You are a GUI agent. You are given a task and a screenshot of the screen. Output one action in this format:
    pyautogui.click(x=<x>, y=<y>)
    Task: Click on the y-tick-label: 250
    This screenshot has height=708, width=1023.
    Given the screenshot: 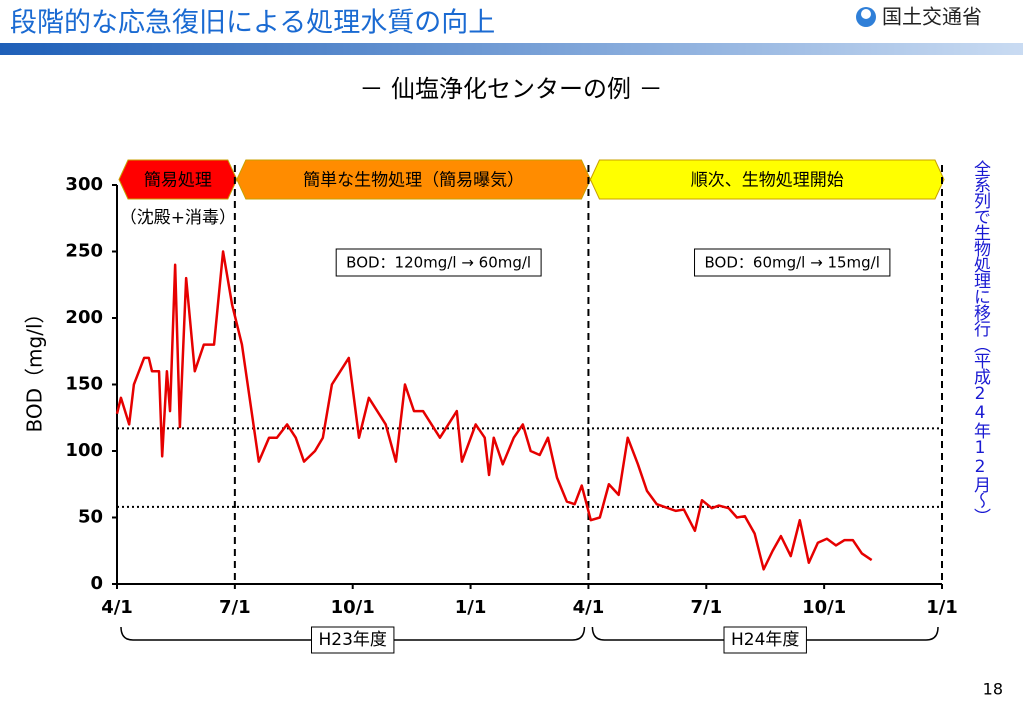 What is the action you would take?
    pyautogui.click(x=84, y=251)
    